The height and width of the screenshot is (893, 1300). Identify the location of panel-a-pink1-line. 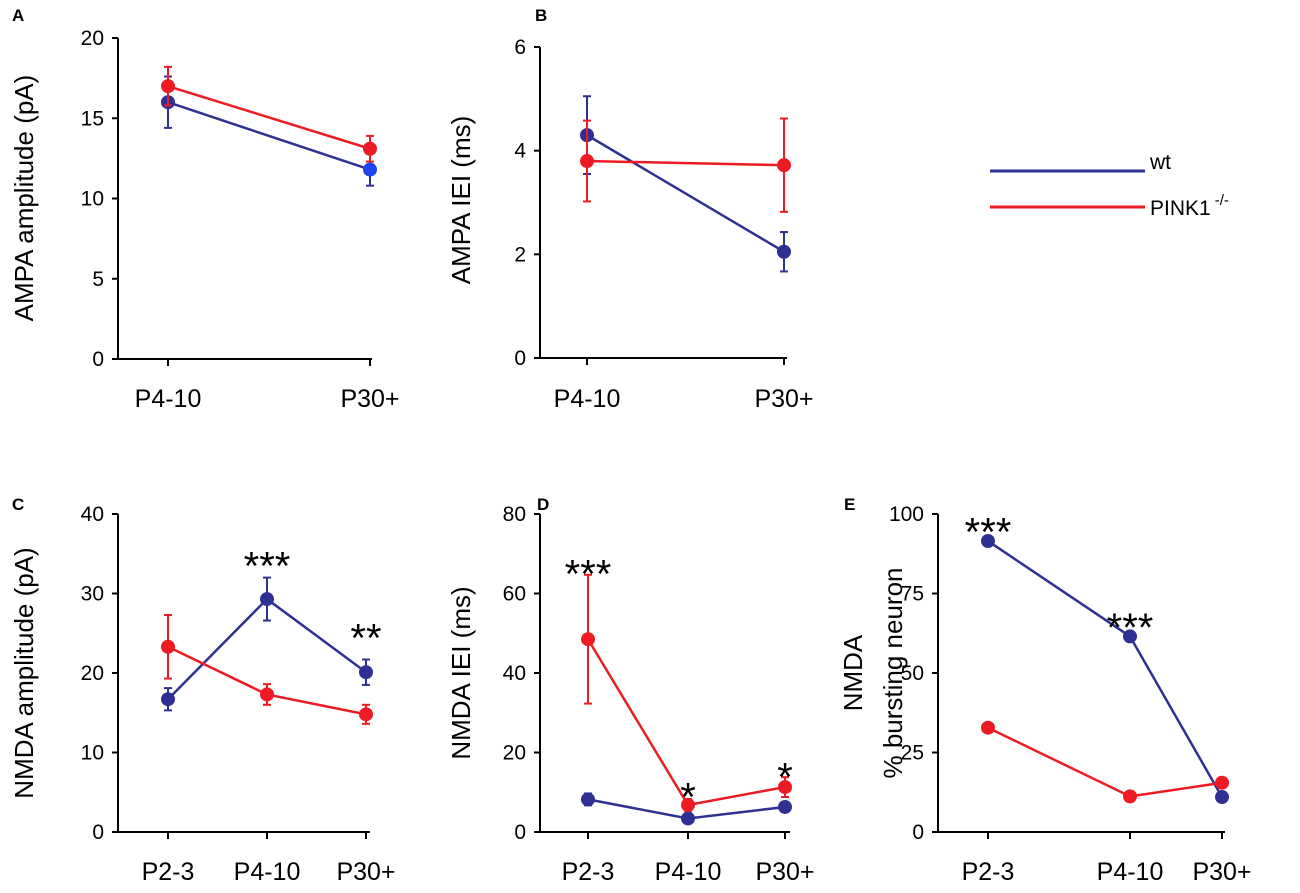
(269, 117).